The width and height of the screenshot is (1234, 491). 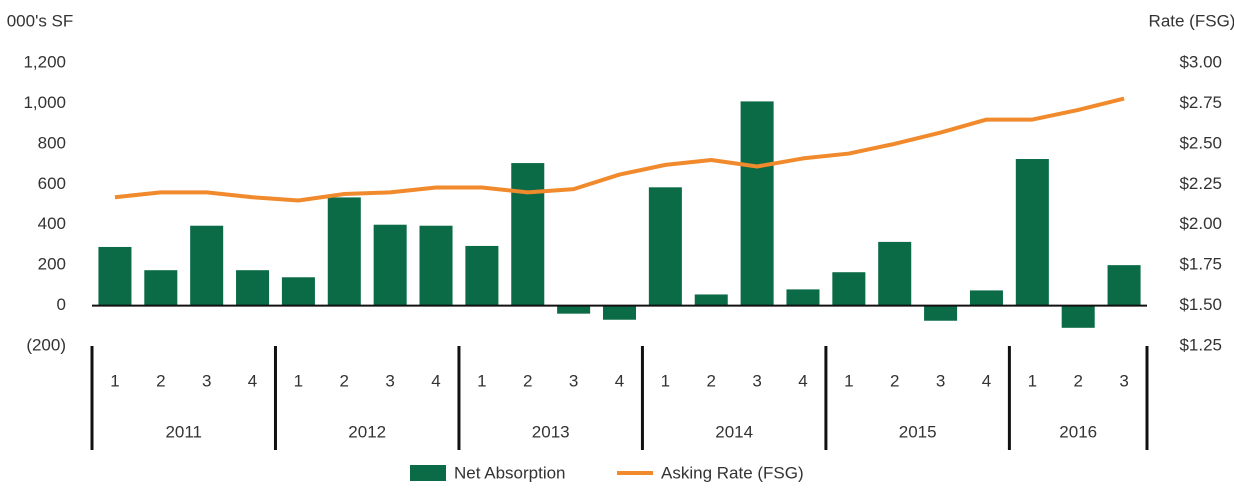 What do you see at coordinates (1200, 223) in the screenshot?
I see `y2-tick-label: $2.00` at bounding box center [1200, 223].